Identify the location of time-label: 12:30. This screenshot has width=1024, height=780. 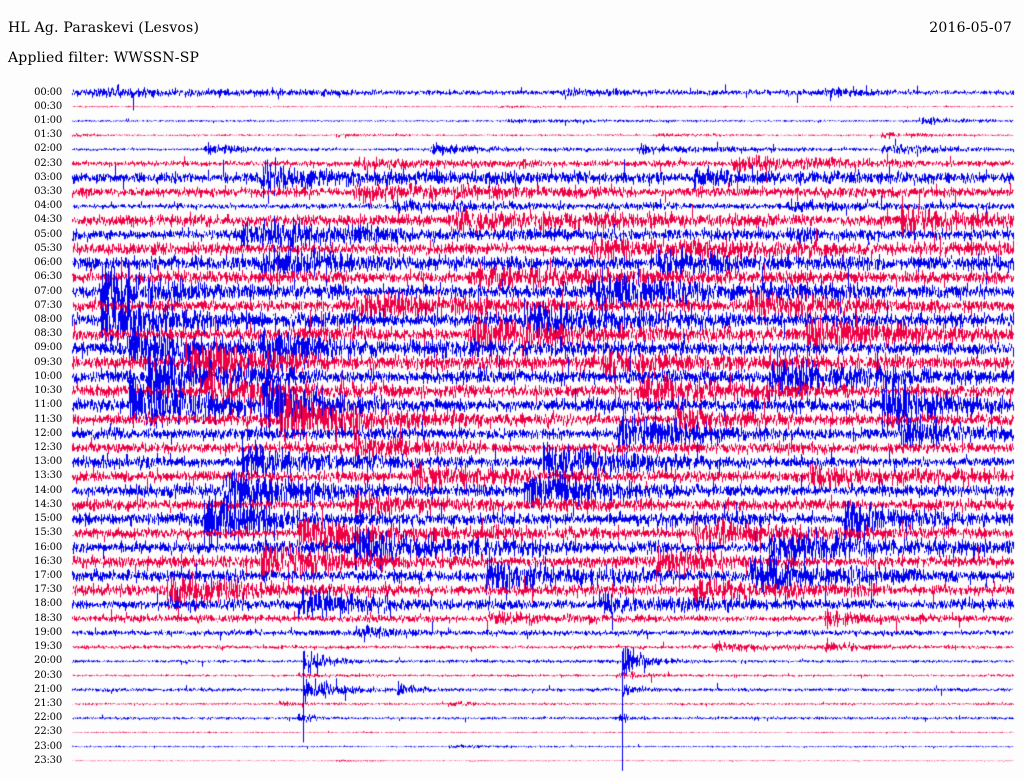
(48, 447).